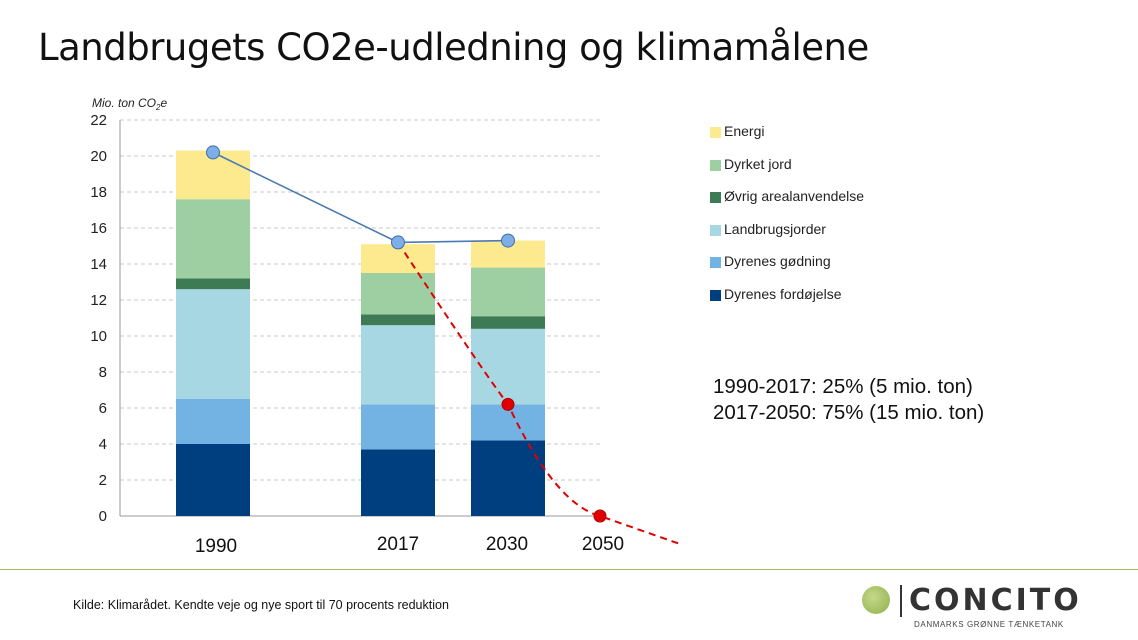  Describe the element at coordinates (995, 600) in the screenshot. I see `logo-wordmark: CONCITO` at that location.